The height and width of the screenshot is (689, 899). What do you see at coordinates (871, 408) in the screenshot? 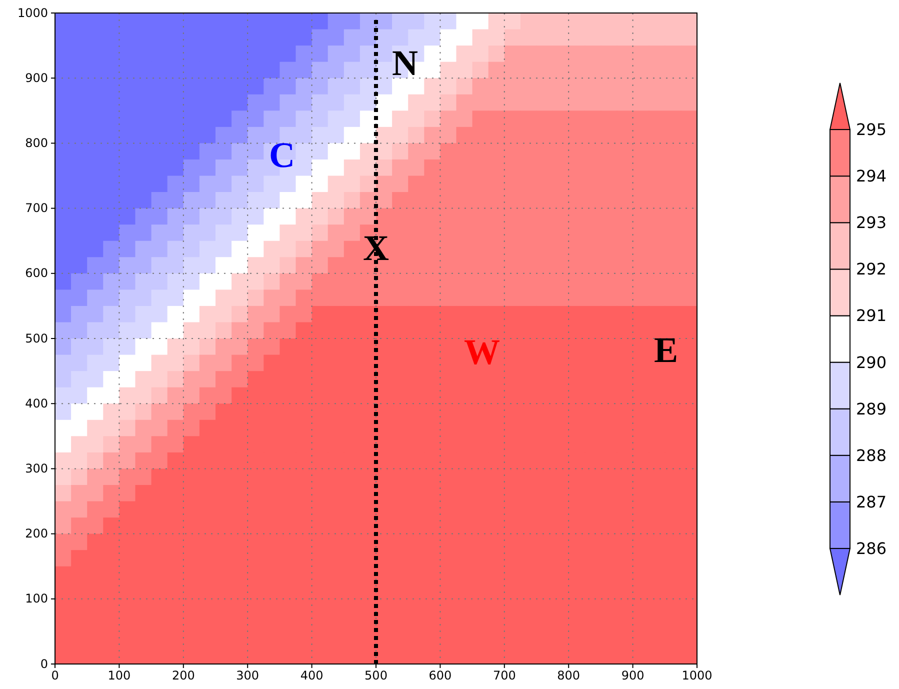
I see `color-bar-label: 289` at bounding box center [871, 408].